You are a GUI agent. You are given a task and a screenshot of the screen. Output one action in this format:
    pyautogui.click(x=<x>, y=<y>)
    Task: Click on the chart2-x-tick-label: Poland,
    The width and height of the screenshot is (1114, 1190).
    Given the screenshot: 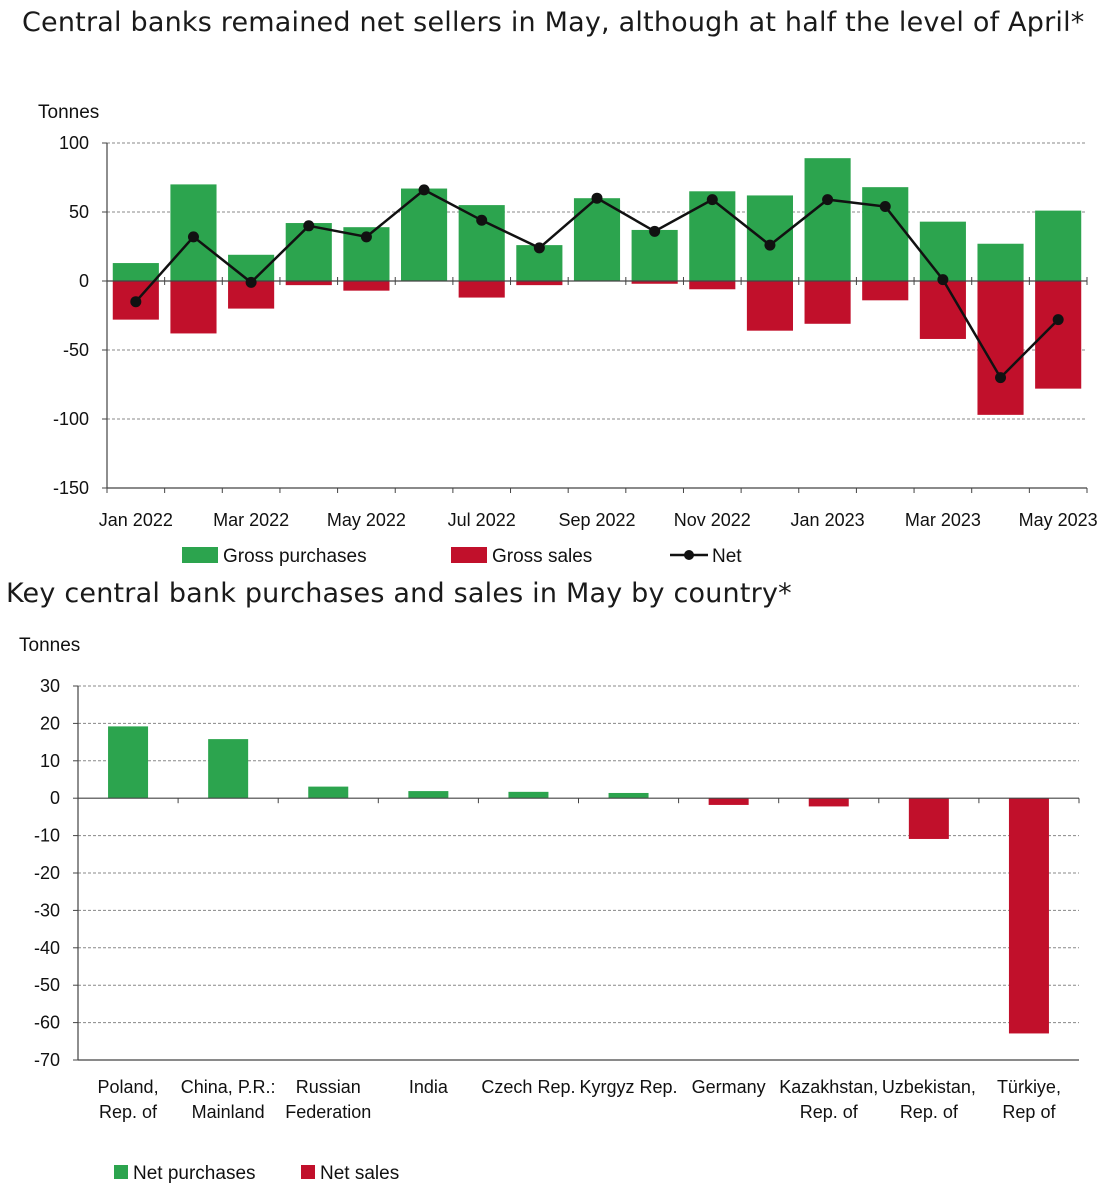 What is the action you would take?
    pyautogui.click(x=128, y=1087)
    